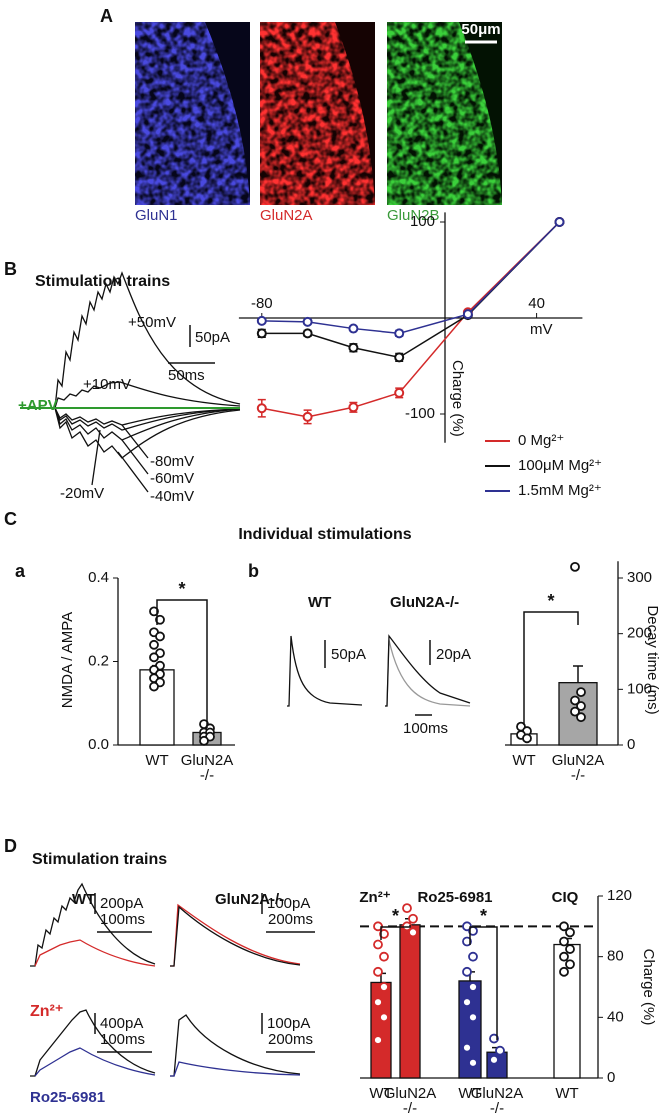  Describe the element at coordinates (319, 602) in the screenshot. I see `trace-label: WT` at that location.